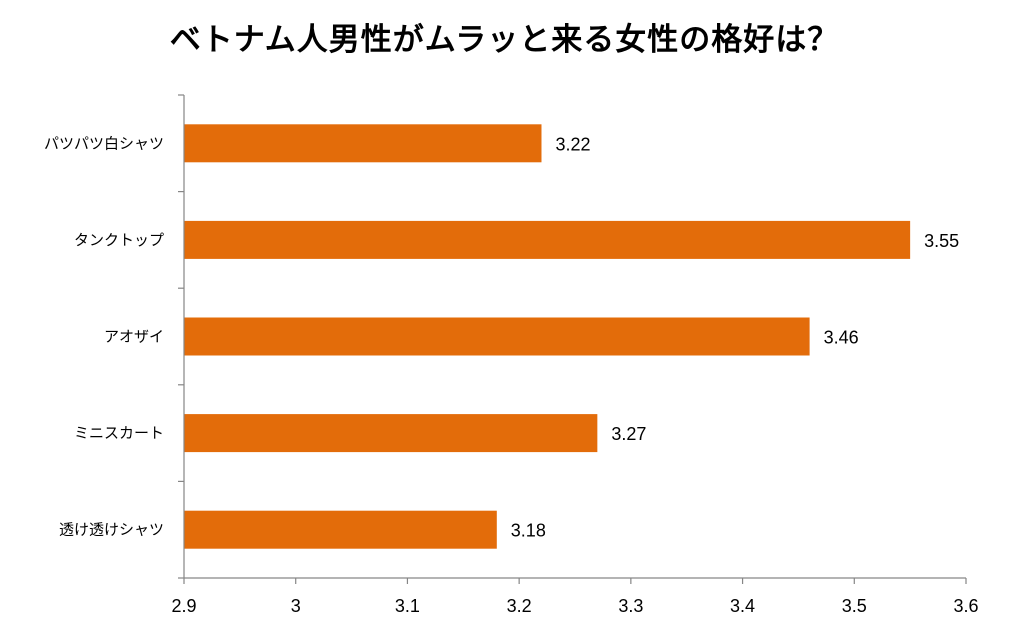  I want to click on category-label: アオザイ, so click(134, 337).